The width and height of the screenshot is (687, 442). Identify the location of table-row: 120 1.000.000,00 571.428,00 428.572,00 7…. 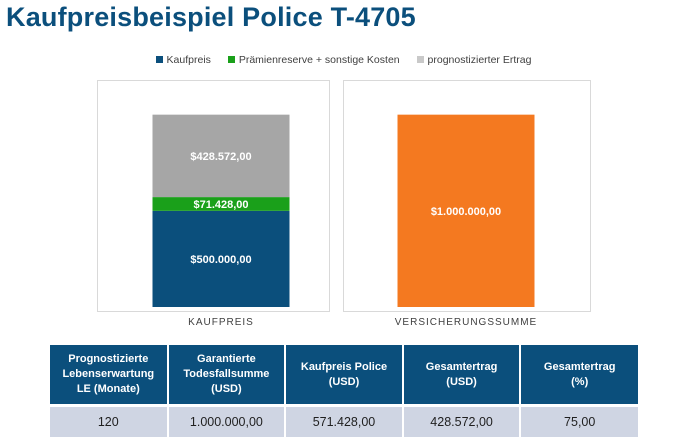
(344, 420).